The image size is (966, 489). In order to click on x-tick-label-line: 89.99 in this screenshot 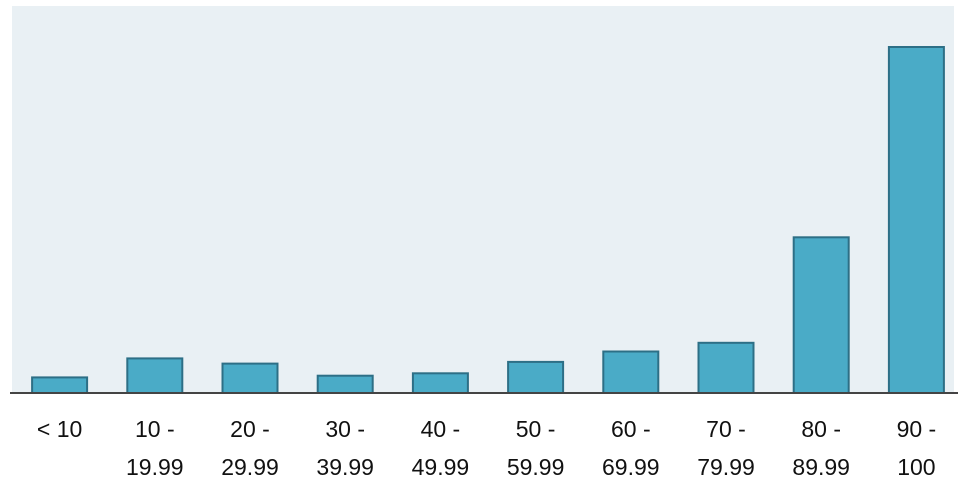, I will do `click(821, 467)`.